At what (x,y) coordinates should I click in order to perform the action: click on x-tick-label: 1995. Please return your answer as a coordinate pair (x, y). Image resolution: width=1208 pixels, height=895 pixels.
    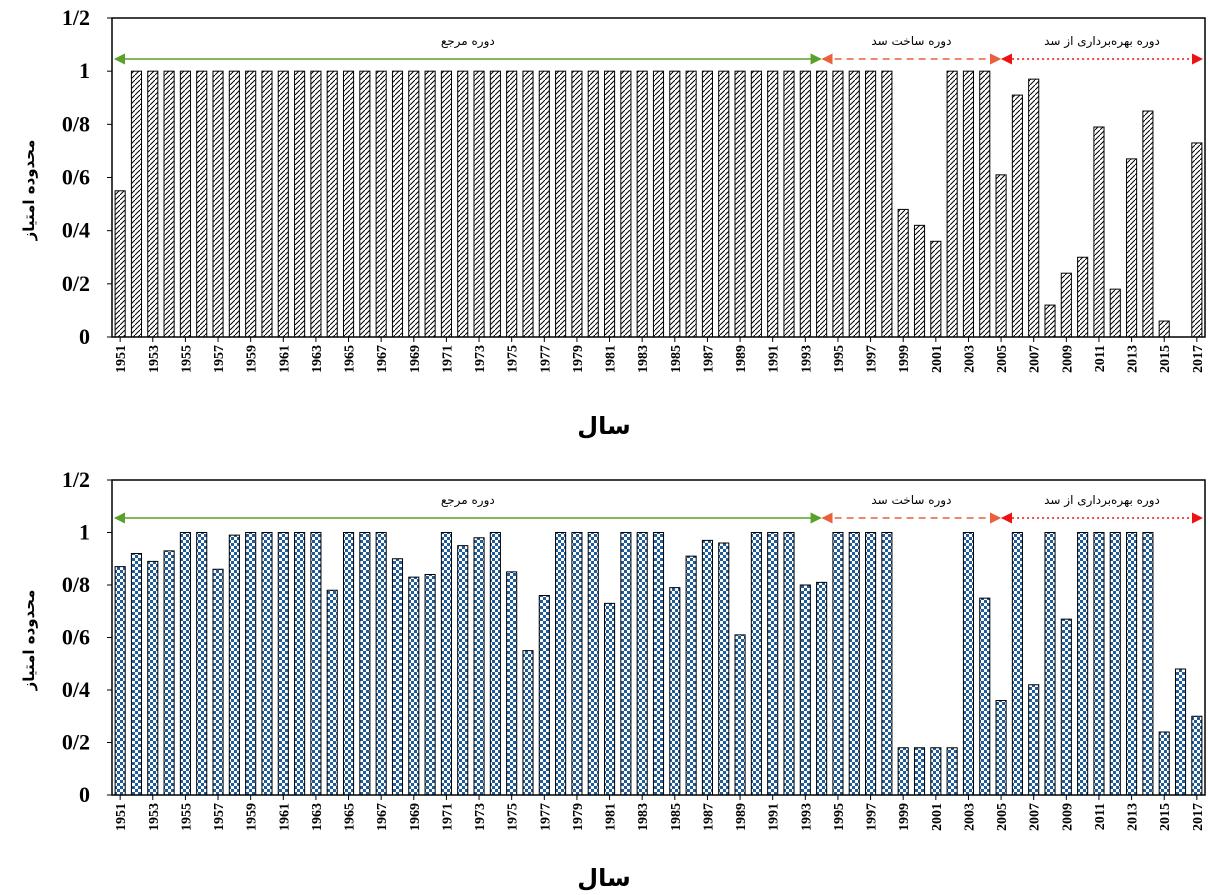
    Looking at the image, I should click on (839, 817).